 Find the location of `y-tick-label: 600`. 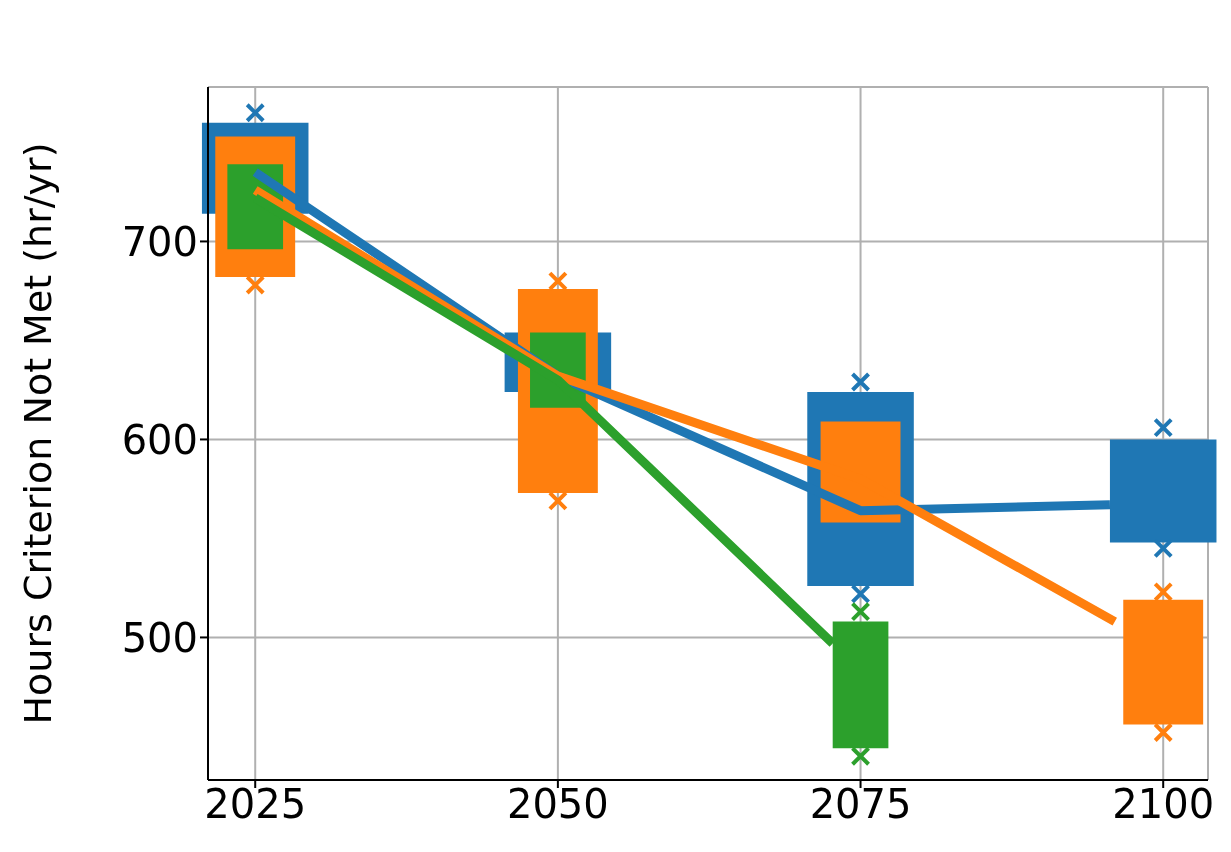

y-tick-label: 600 is located at coordinates (159, 439).